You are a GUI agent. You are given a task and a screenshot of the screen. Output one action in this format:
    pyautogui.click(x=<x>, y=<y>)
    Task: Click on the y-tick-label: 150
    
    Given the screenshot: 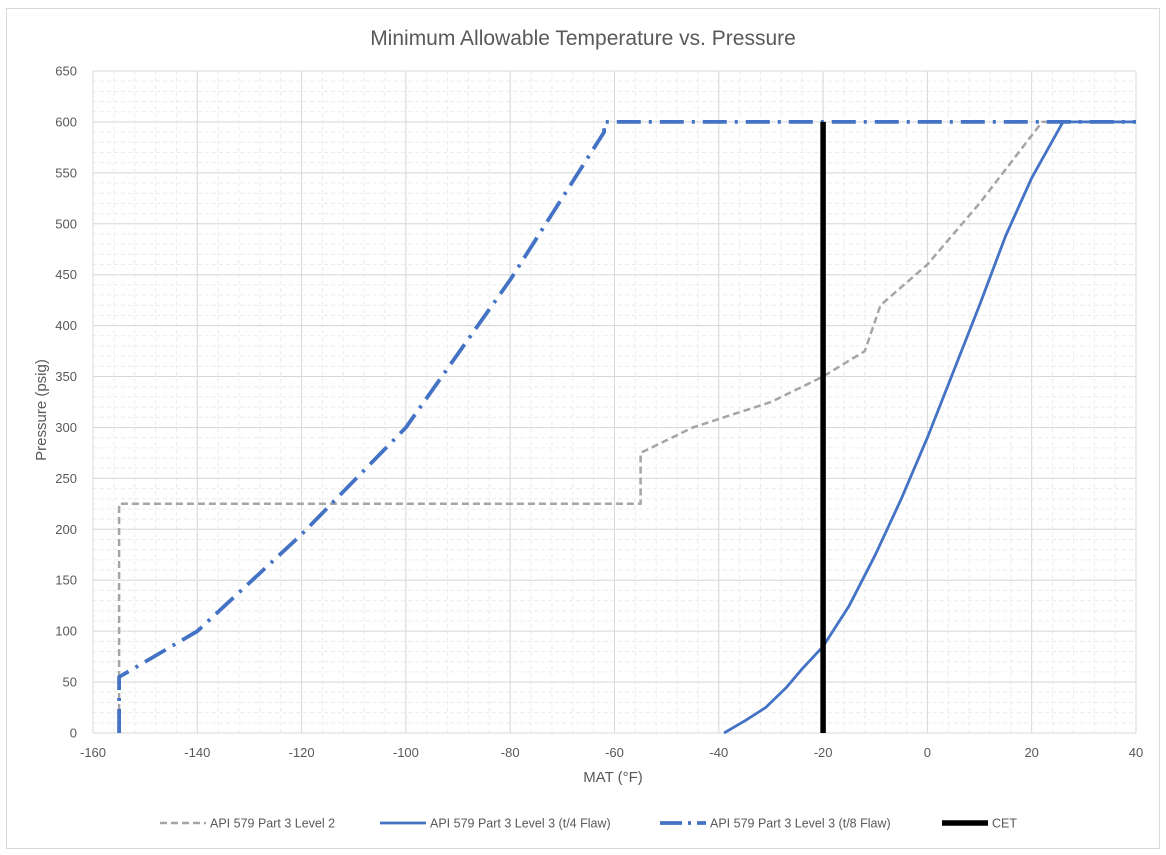 What is the action you would take?
    pyautogui.click(x=66, y=580)
    